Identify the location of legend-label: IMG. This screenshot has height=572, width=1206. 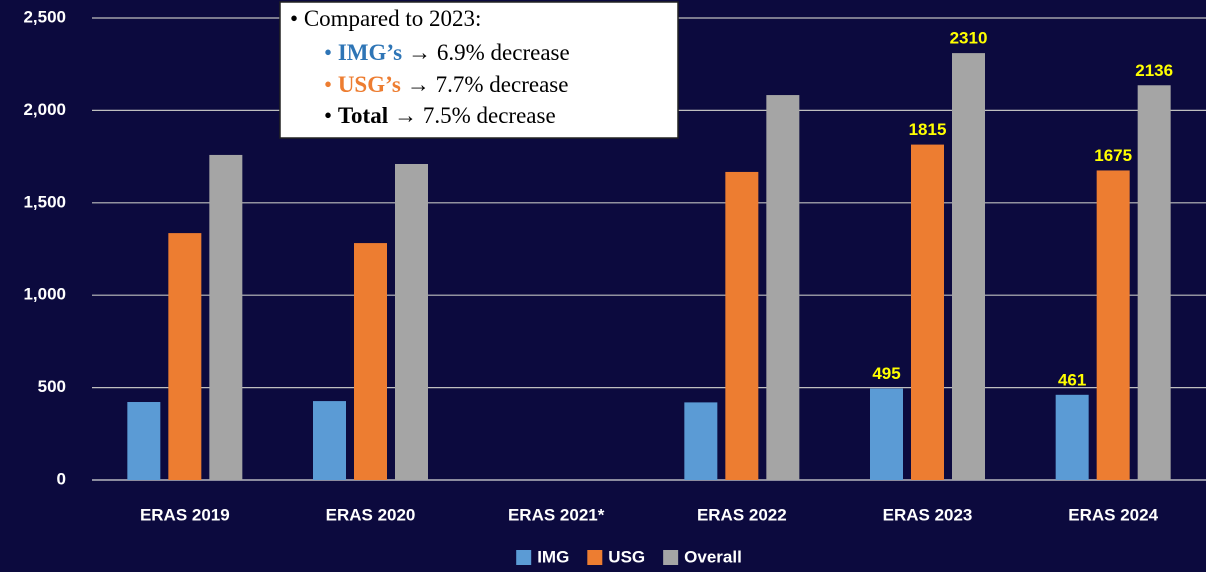
(553, 556).